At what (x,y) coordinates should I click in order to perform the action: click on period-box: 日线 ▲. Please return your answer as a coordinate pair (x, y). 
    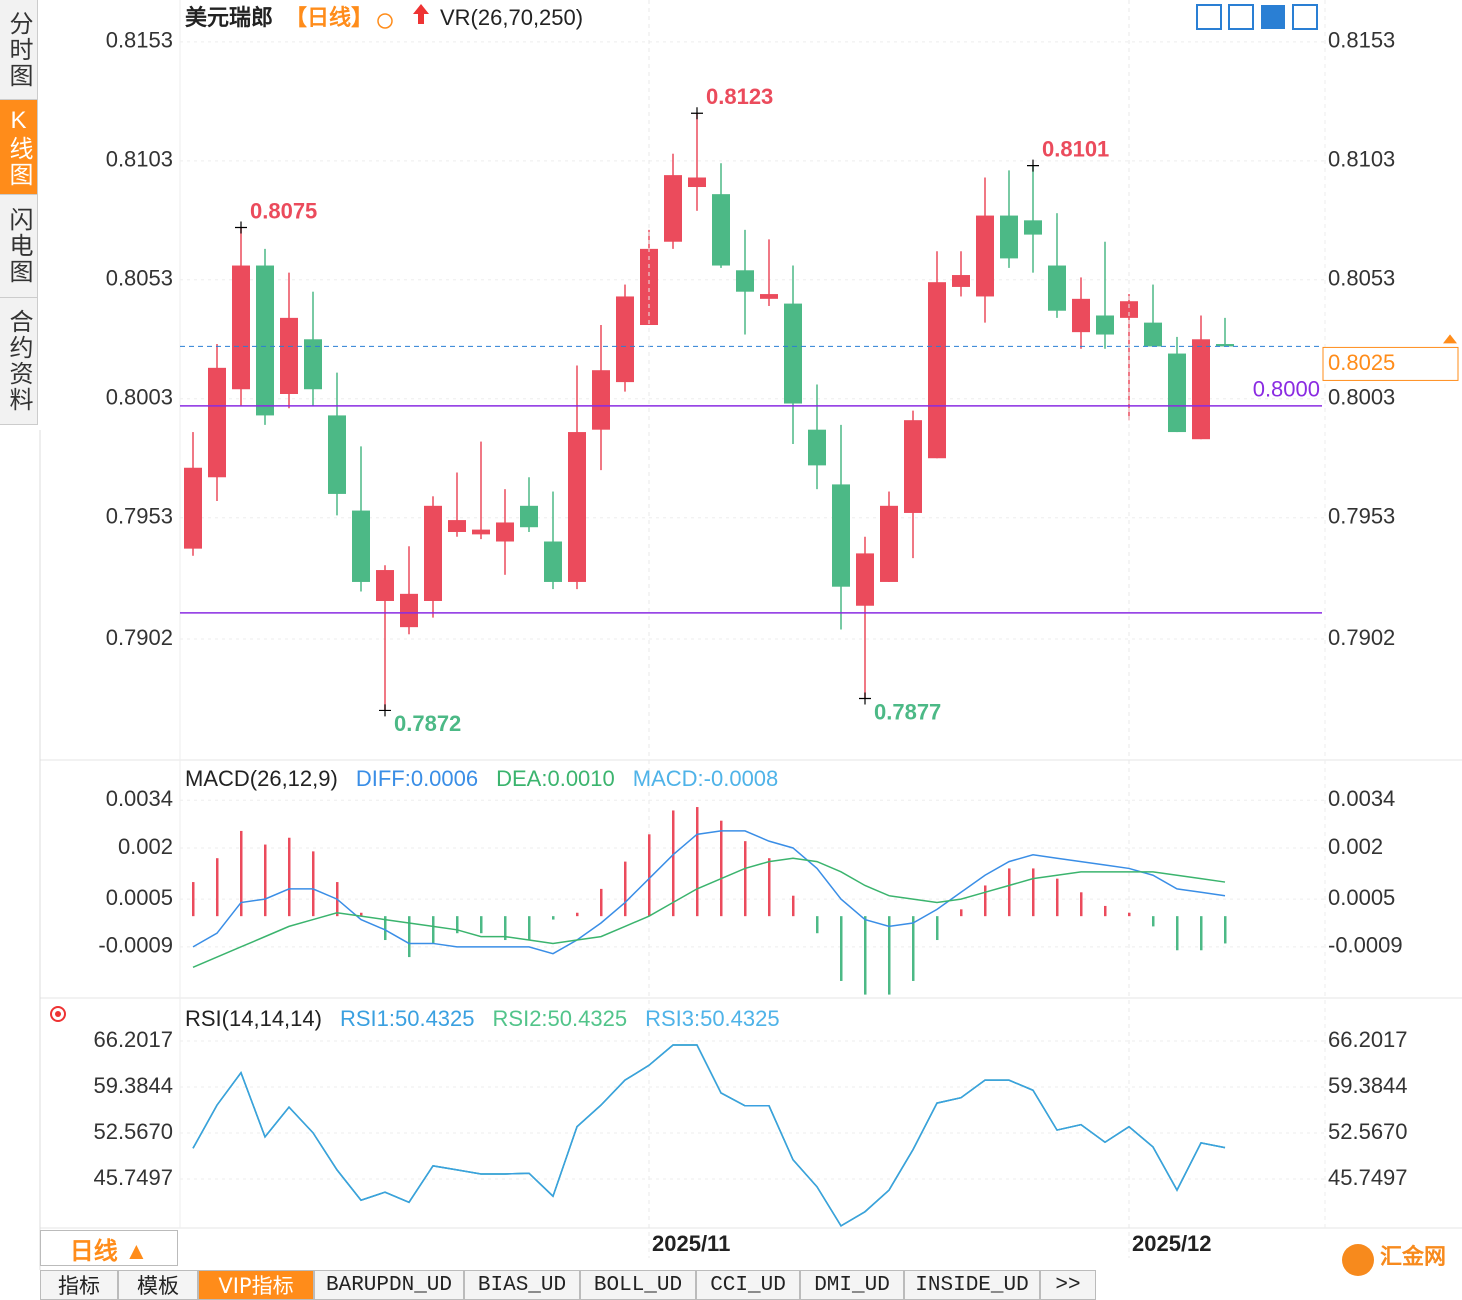
    Looking at the image, I should click on (109, 1248).